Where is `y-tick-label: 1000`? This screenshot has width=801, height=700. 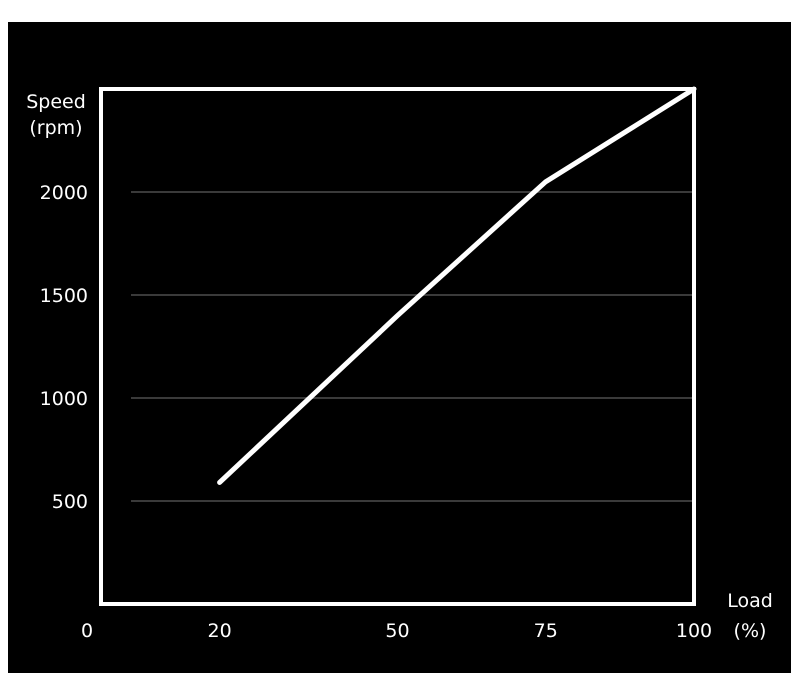
y-tick-label: 1000 is located at coordinates (64, 399).